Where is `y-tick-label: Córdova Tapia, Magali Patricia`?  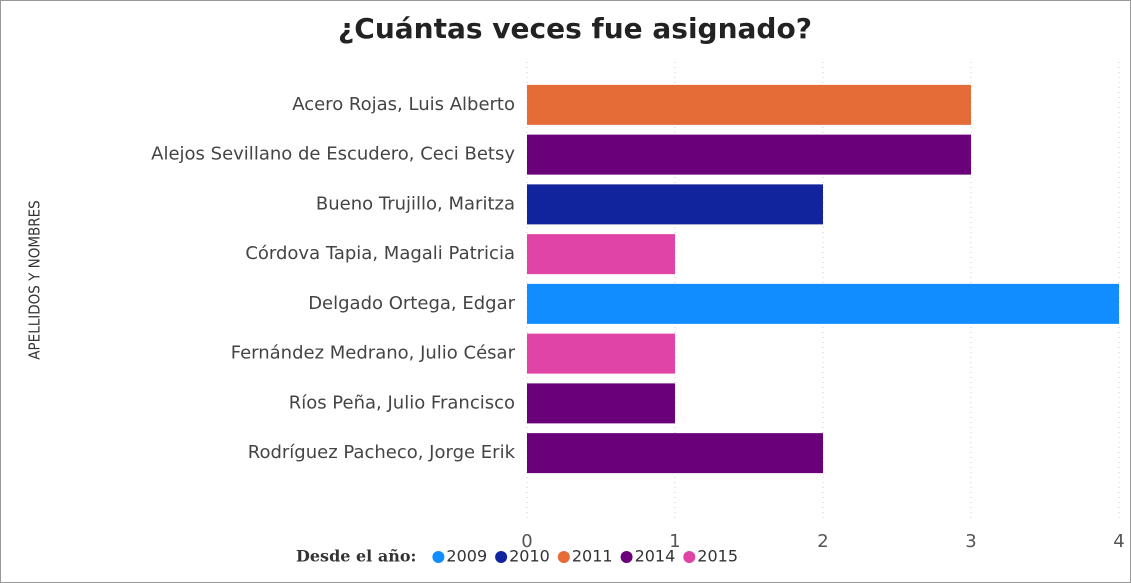 y-tick-label: Córdova Tapia, Magali Patricia is located at coordinates (380, 253).